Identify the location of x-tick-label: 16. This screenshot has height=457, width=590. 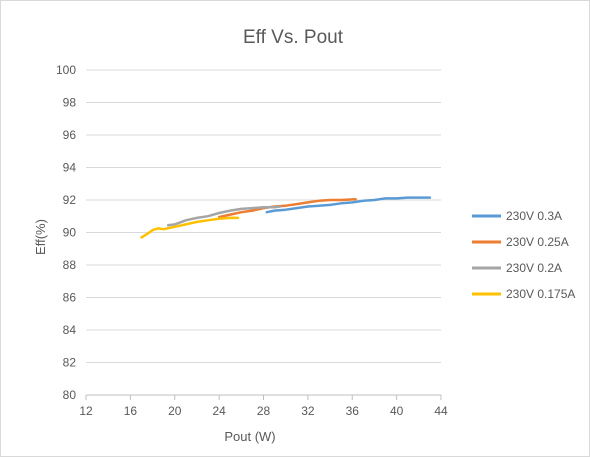
(131, 411).